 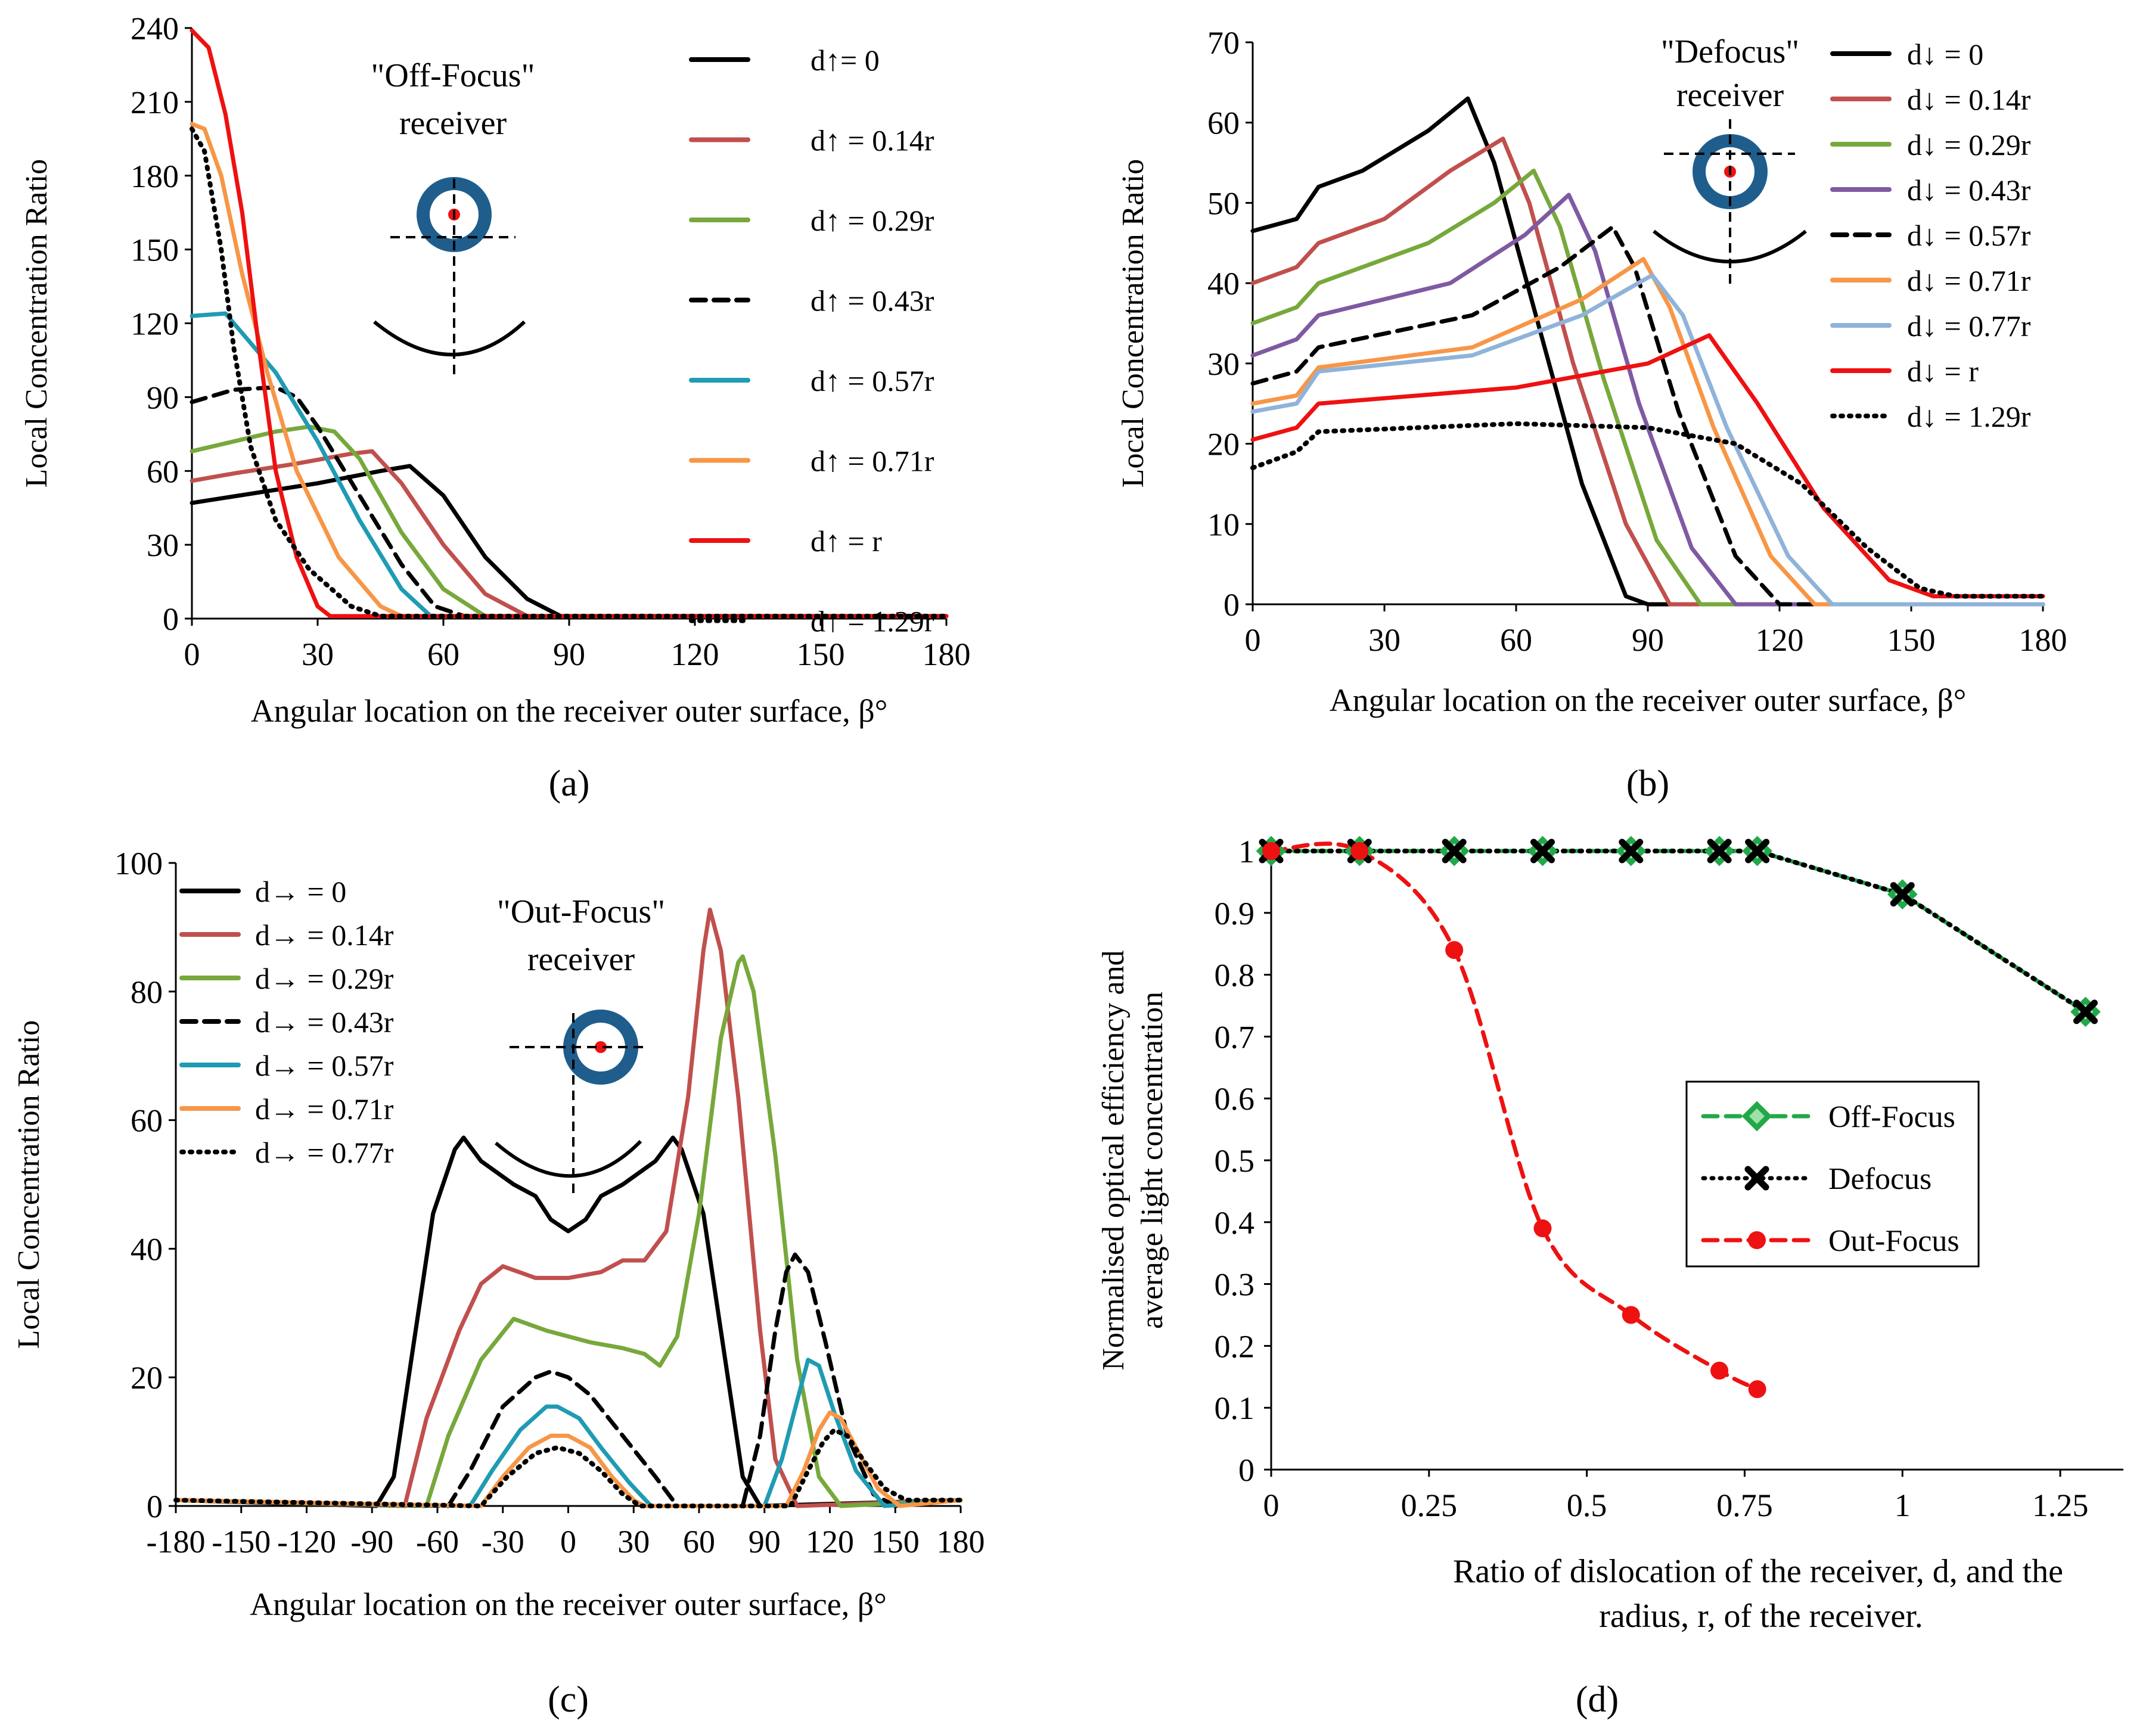 I want to click on y-tick-label: 50, so click(x=1223, y=203).